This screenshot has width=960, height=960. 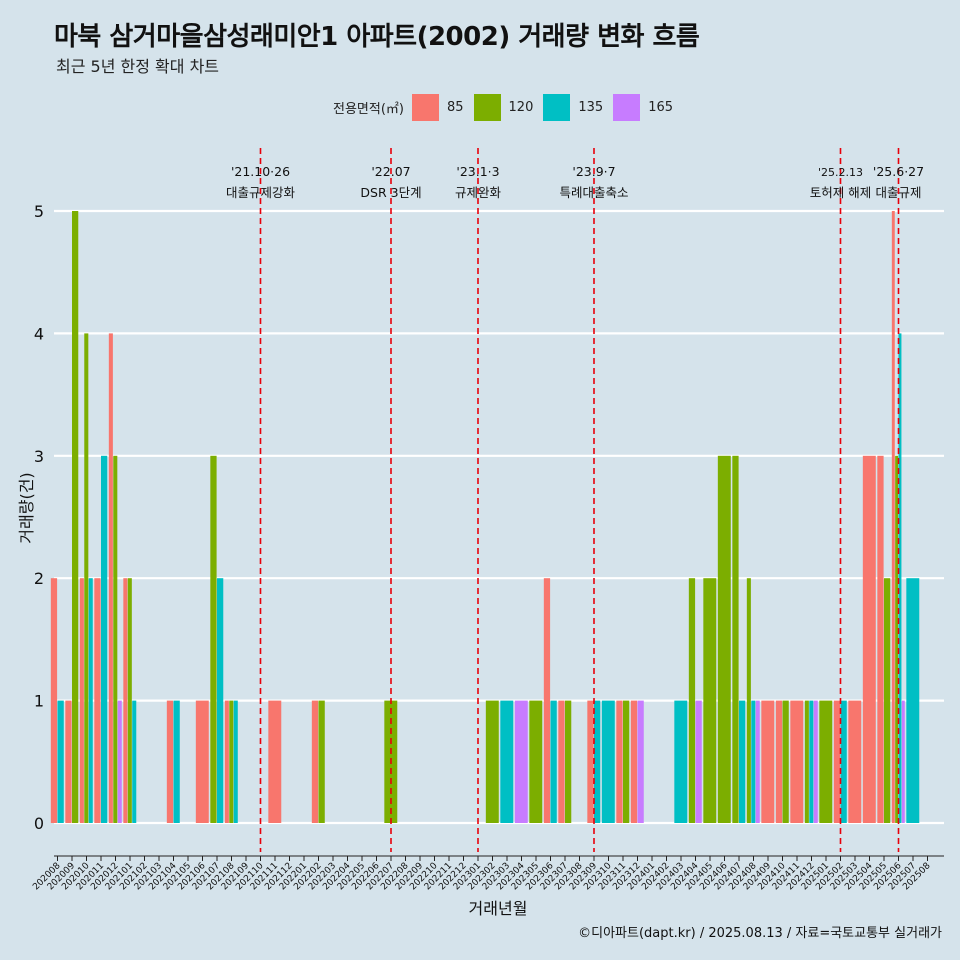 I want to click on legend-label-120: 120, so click(x=521, y=107).